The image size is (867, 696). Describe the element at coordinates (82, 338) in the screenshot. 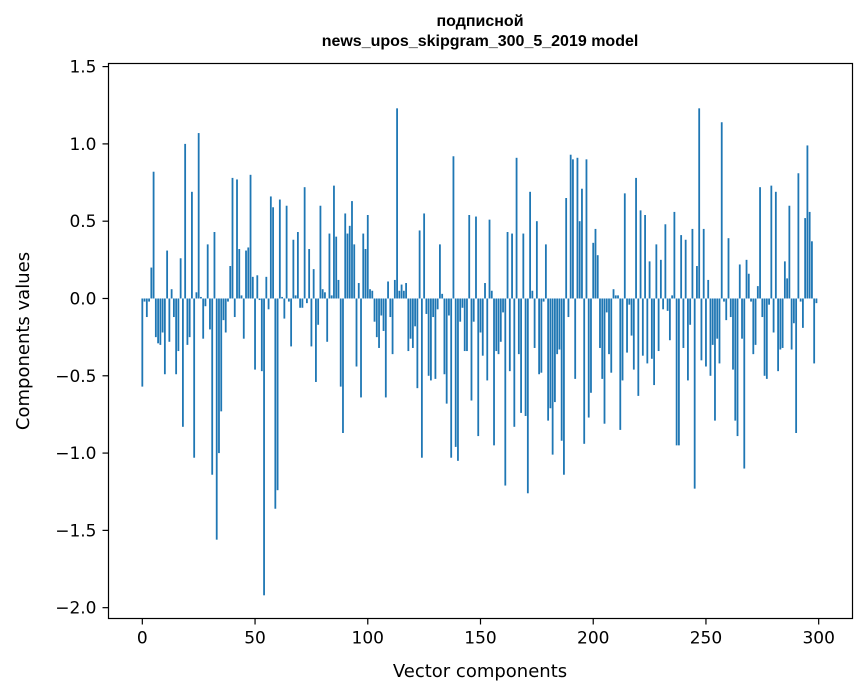

I see `y-axis-ticks: 1.5 1.0 0.5 0.0 −0.5 −1.0 −1.5 −2.0` at that location.